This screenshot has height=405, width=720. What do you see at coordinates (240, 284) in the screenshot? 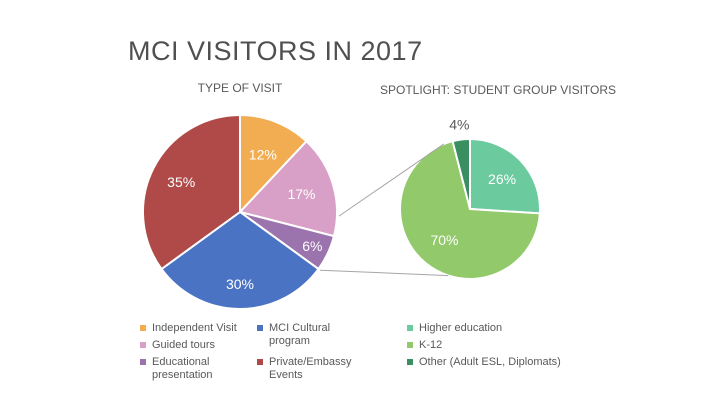
I see `data-label-mci-cultural-program: 30%` at bounding box center [240, 284].